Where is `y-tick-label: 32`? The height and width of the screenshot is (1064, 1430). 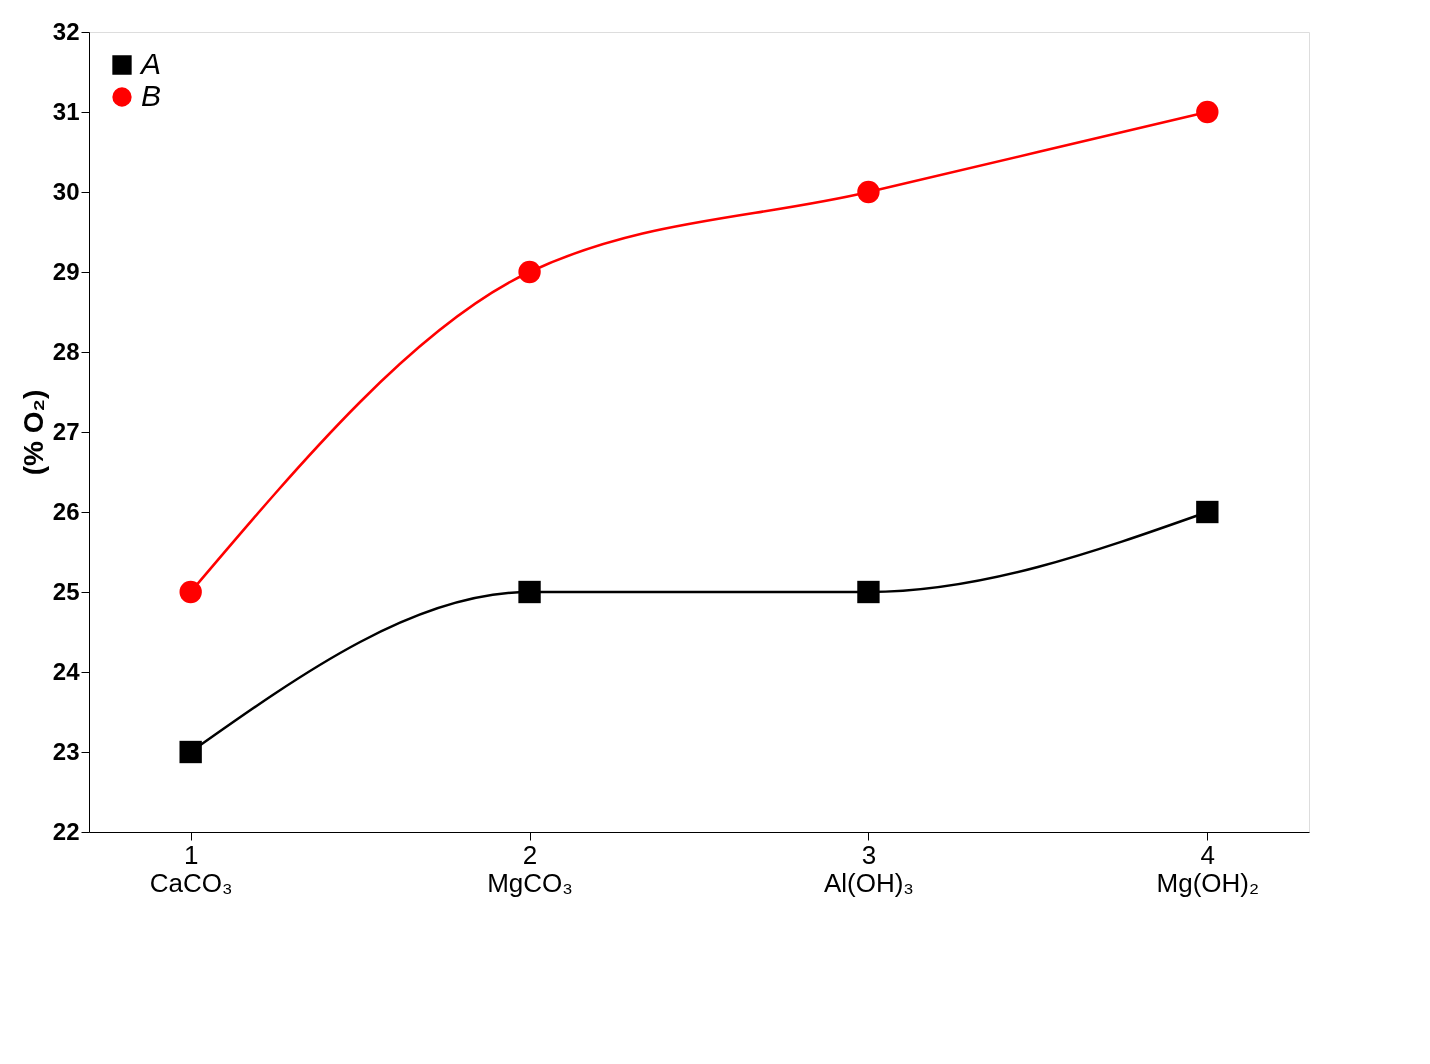 y-tick-label: 32 is located at coordinates (66, 31).